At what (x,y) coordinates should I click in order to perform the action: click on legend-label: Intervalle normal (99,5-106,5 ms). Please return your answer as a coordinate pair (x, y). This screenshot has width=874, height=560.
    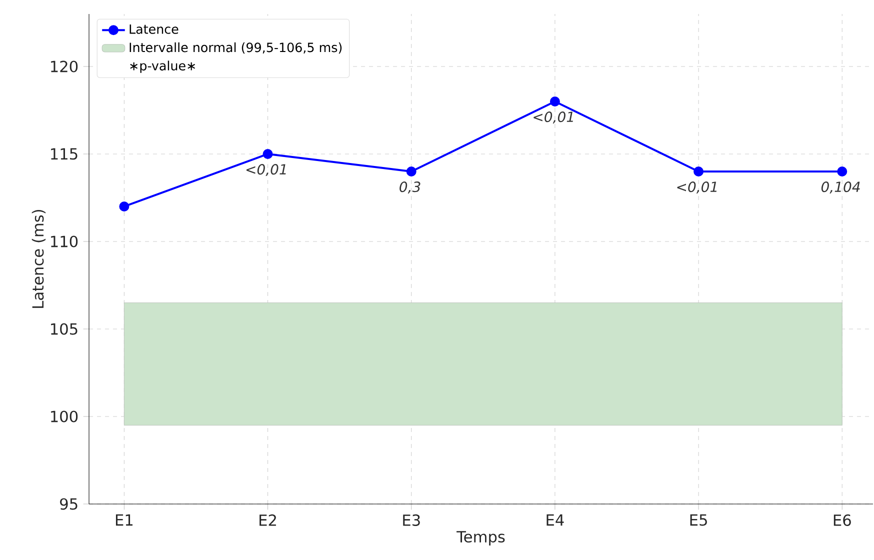
    Looking at the image, I should click on (236, 48).